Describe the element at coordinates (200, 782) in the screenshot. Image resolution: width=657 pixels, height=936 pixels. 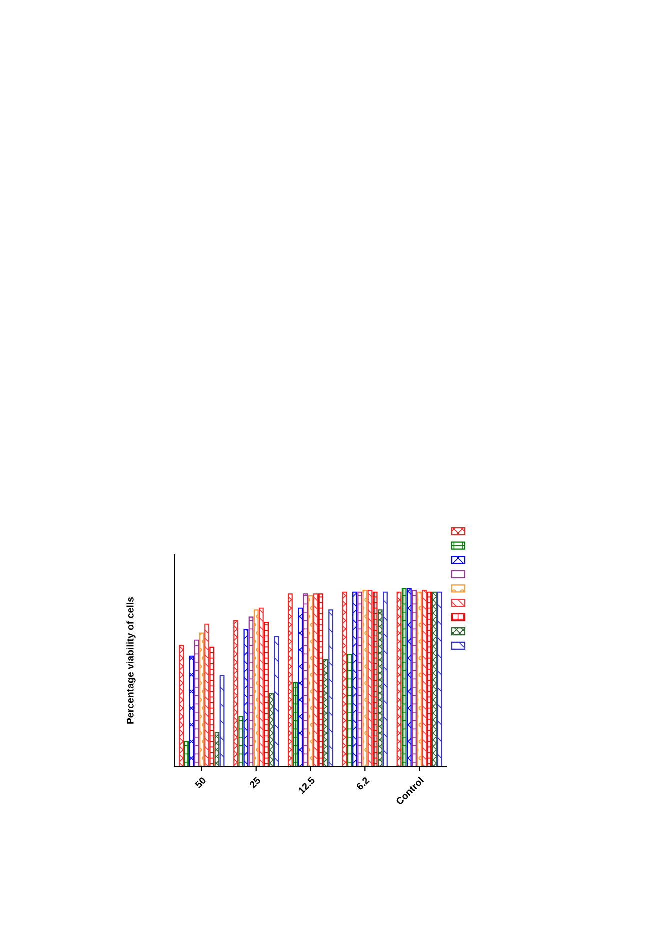
I see `x-tick-label: 50` at that location.